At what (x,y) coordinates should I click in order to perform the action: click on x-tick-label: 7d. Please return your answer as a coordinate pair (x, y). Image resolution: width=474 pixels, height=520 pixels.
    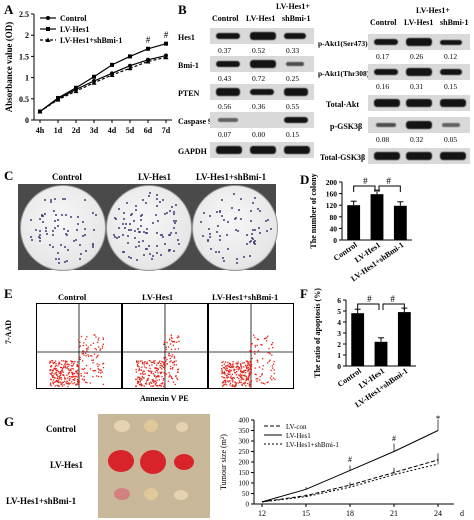
    Looking at the image, I should click on (166, 130).